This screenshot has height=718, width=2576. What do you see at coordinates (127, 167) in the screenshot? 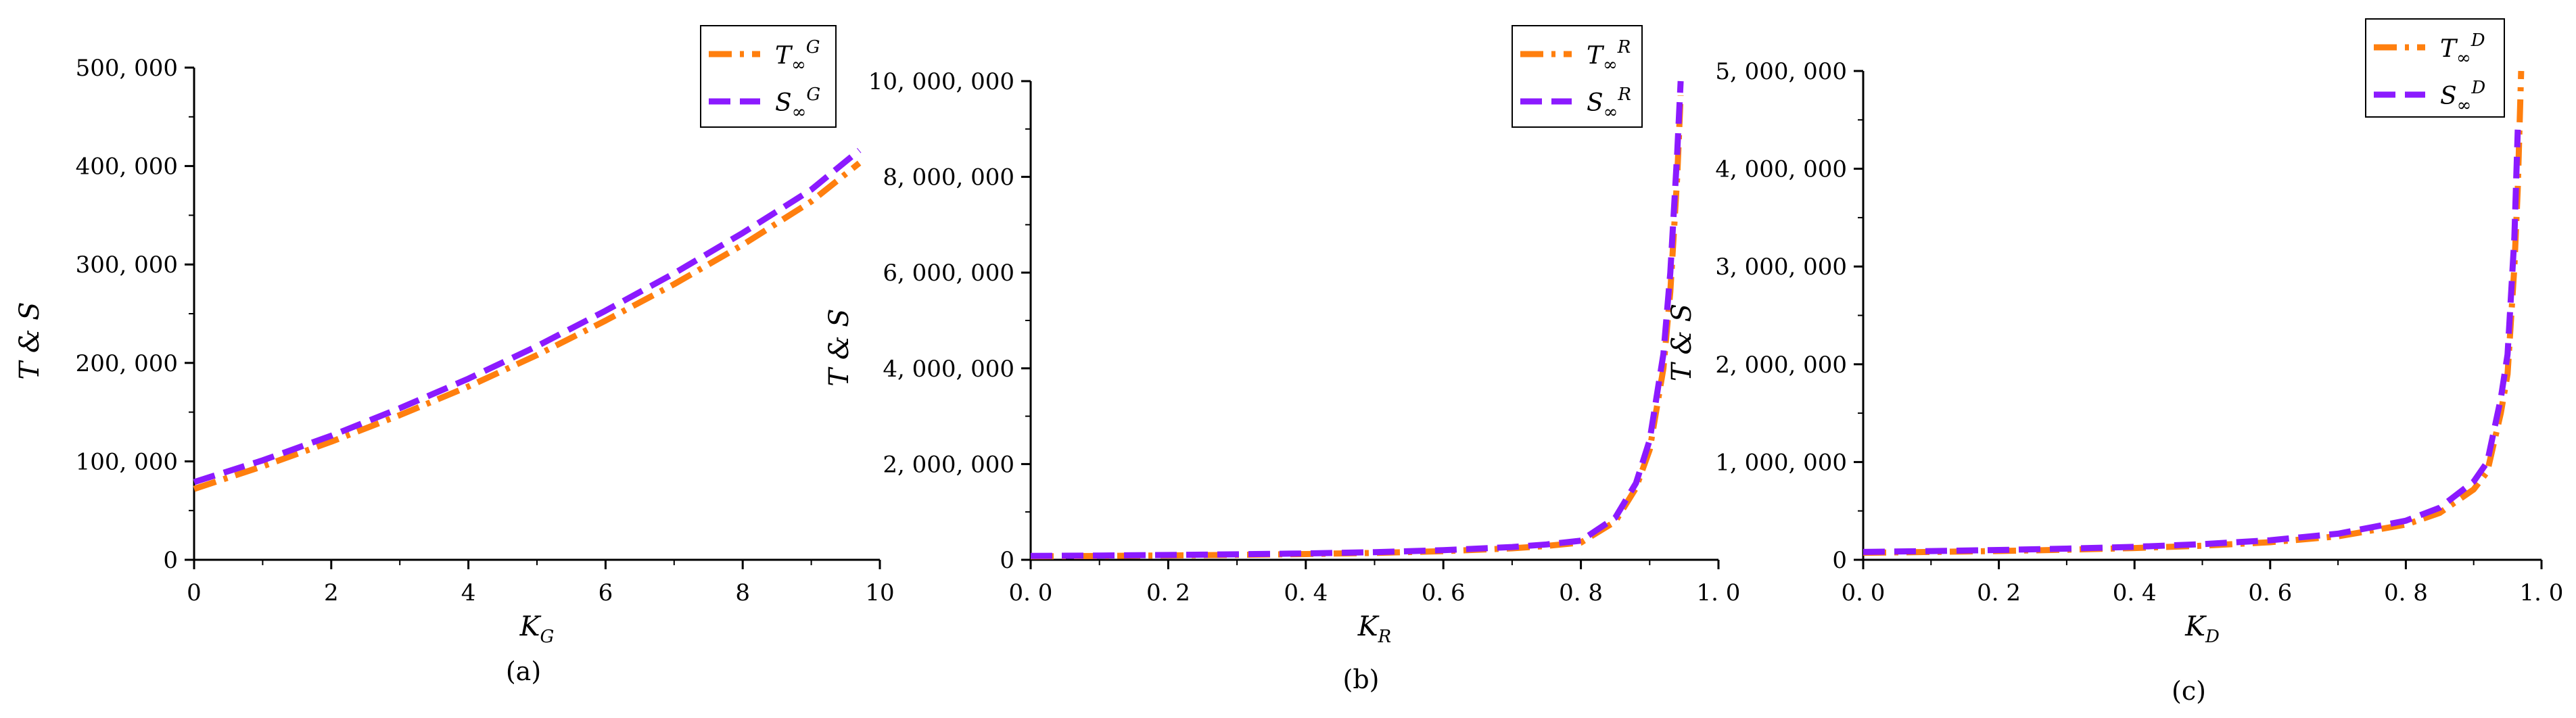
I see `y-tick-label: 400, 000` at bounding box center [127, 167].